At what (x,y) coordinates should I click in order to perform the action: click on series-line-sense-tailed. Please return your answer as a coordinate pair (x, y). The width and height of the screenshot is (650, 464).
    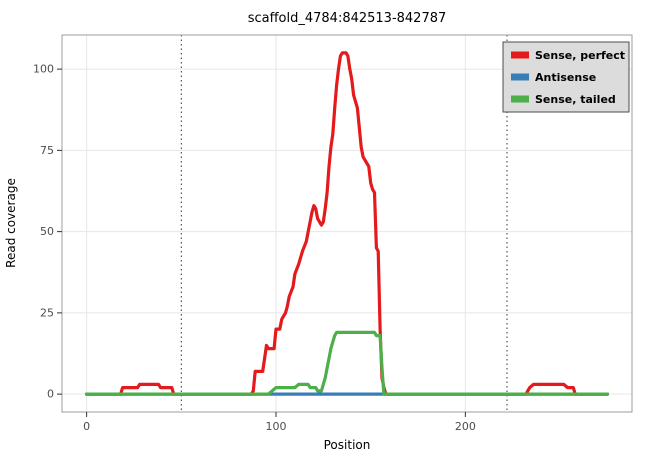
    Looking at the image, I should click on (347, 363).